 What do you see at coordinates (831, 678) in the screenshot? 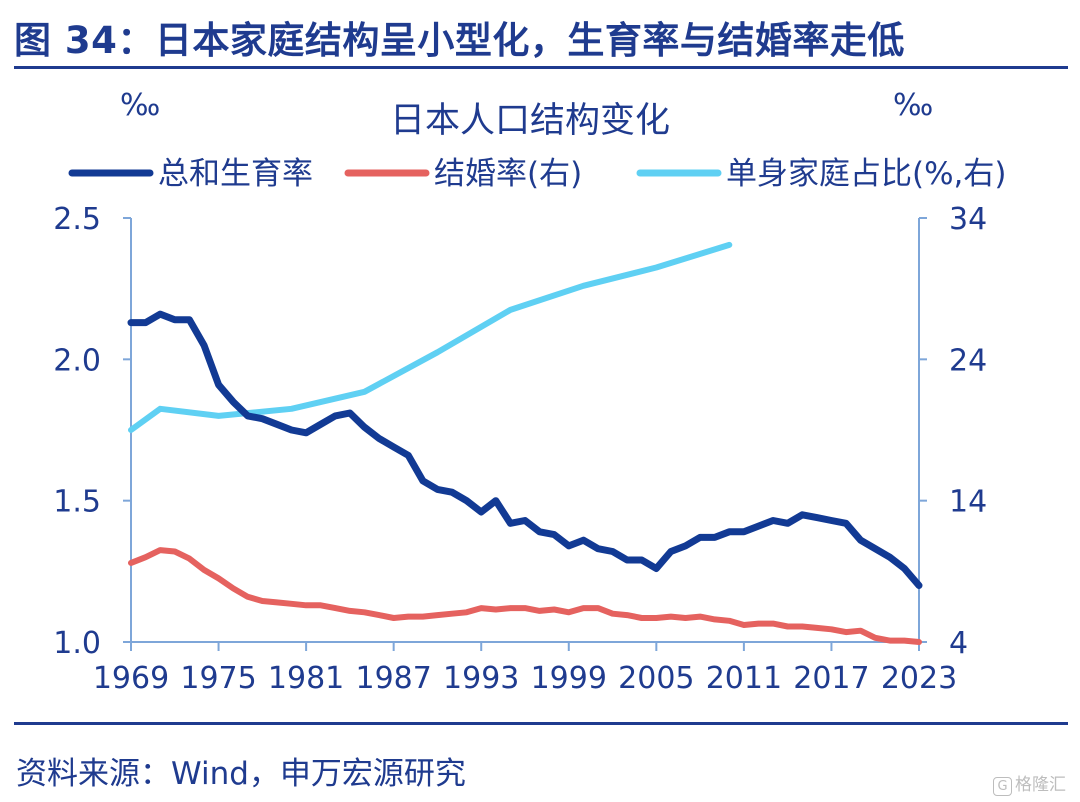
I see `x-tick-label: 2017` at bounding box center [831, 678].